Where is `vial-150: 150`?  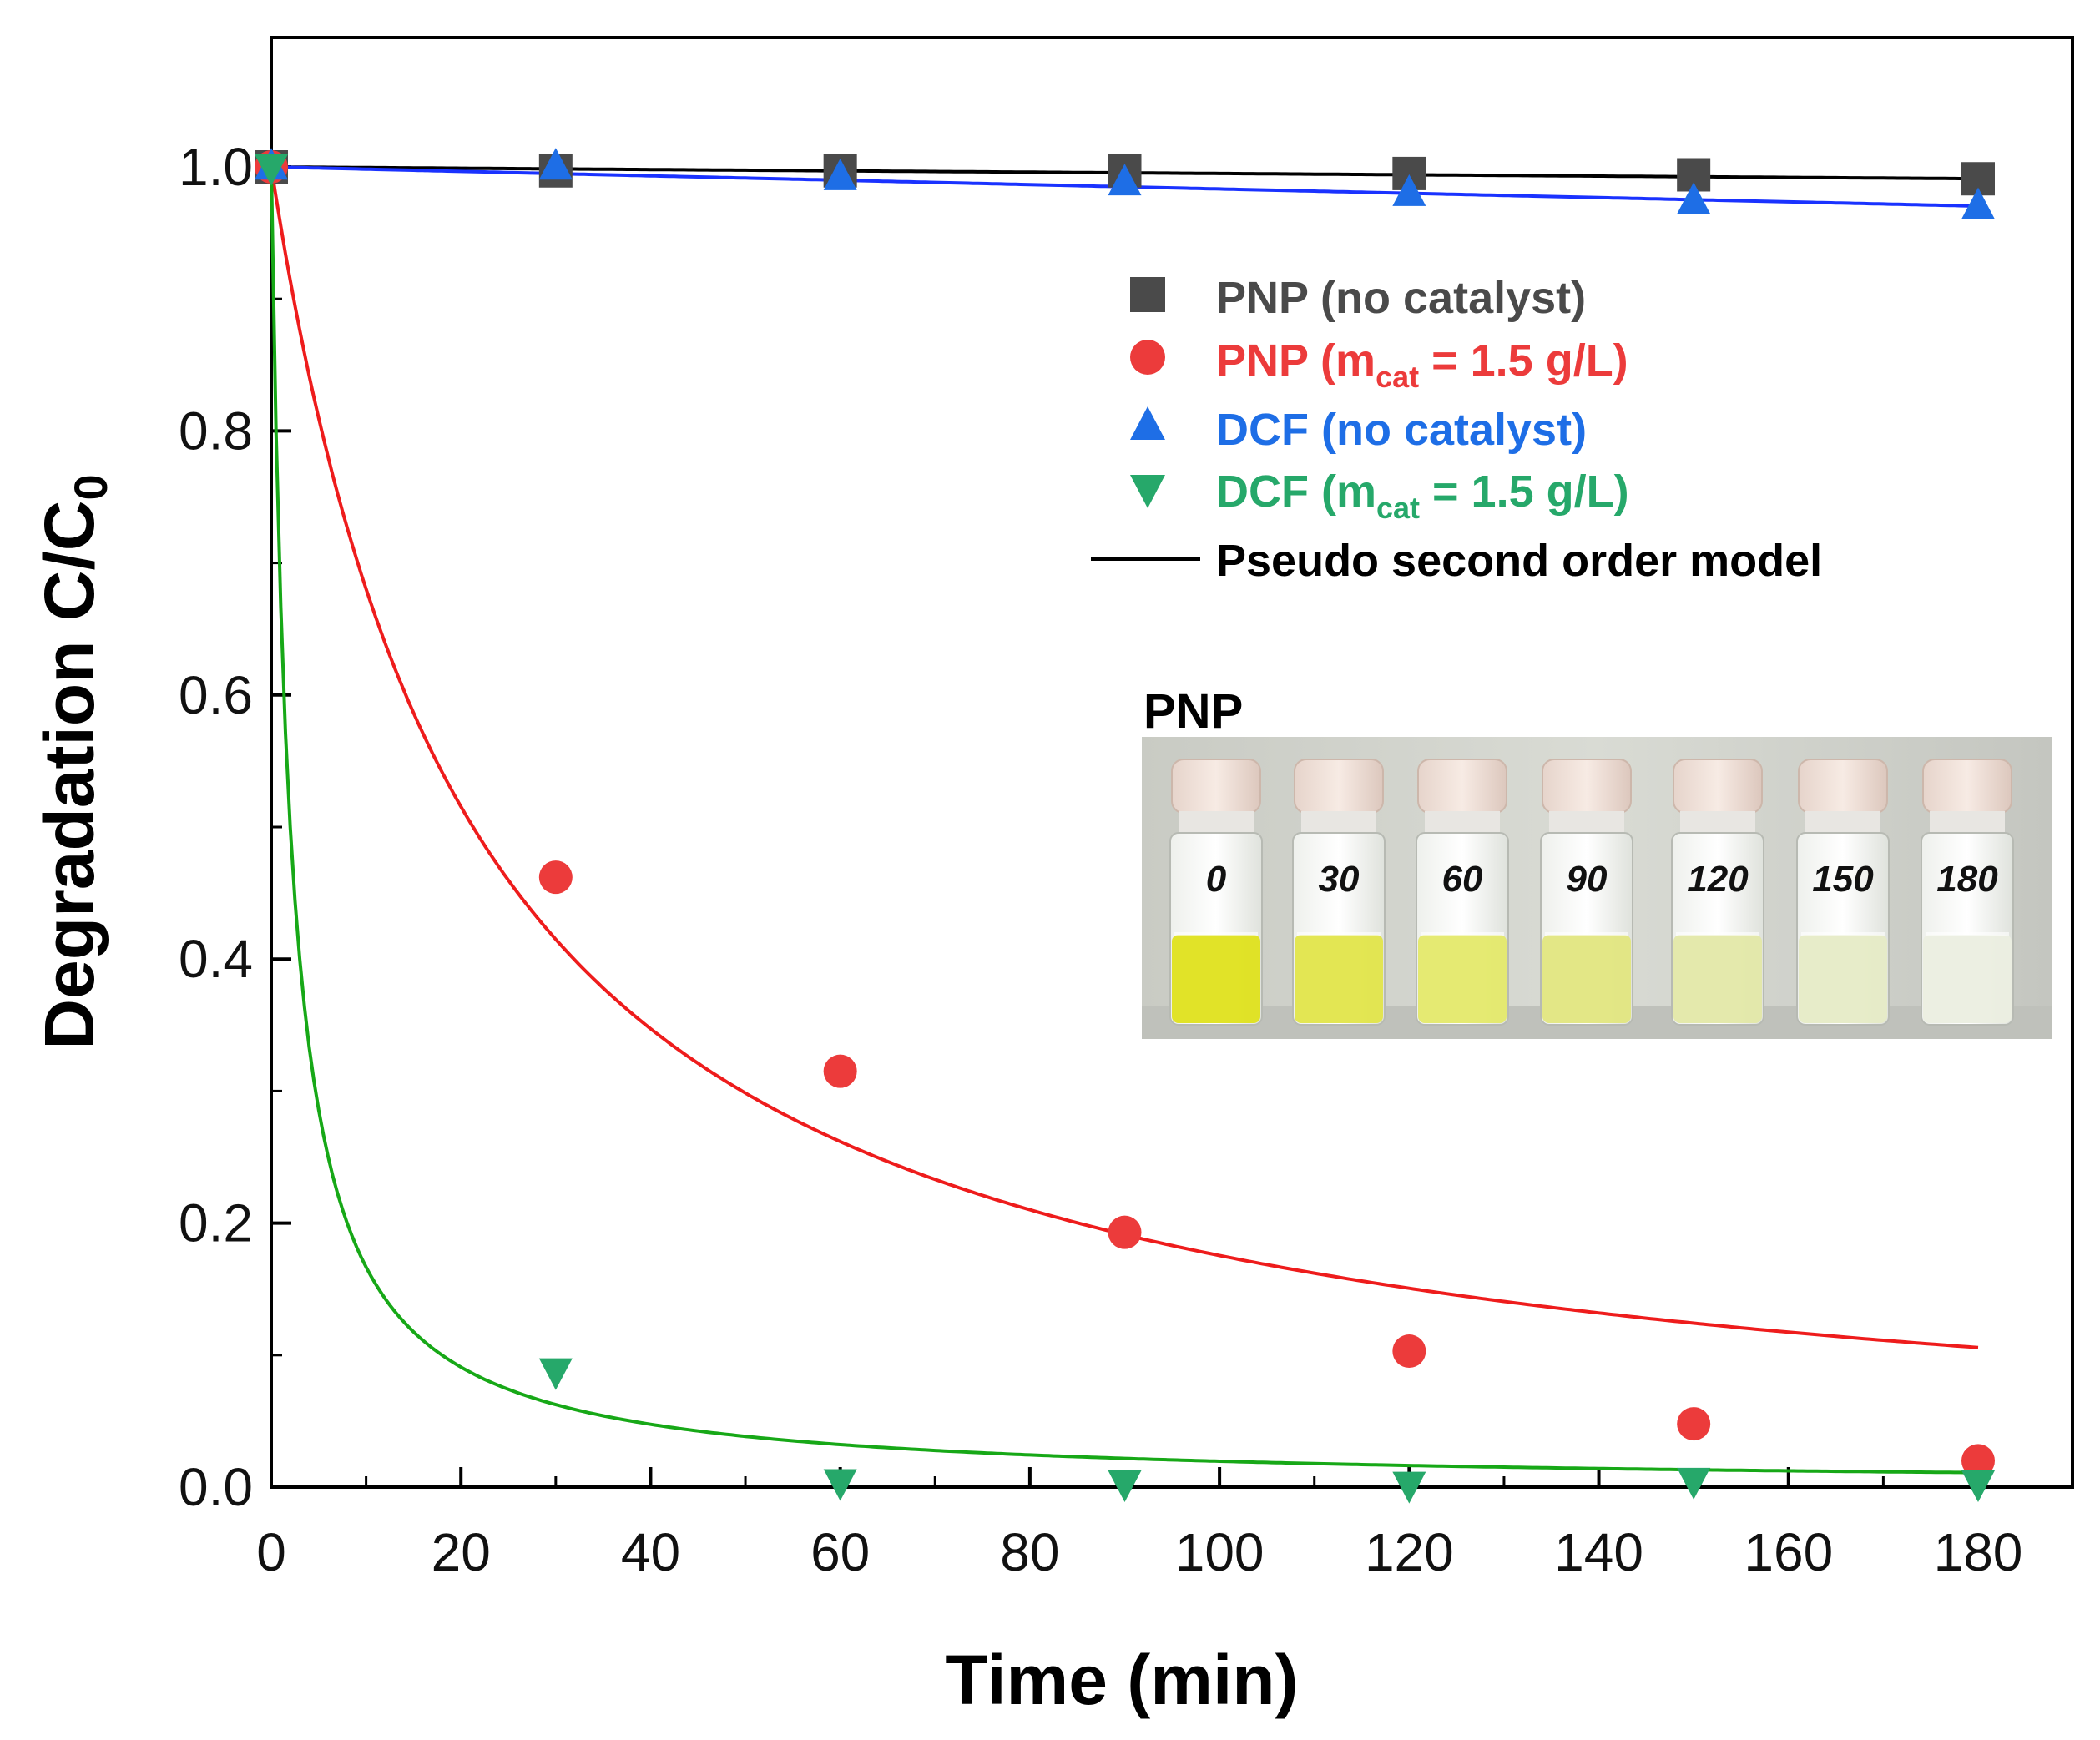 vial-150: 150 is located at coordinates (1843, 892).